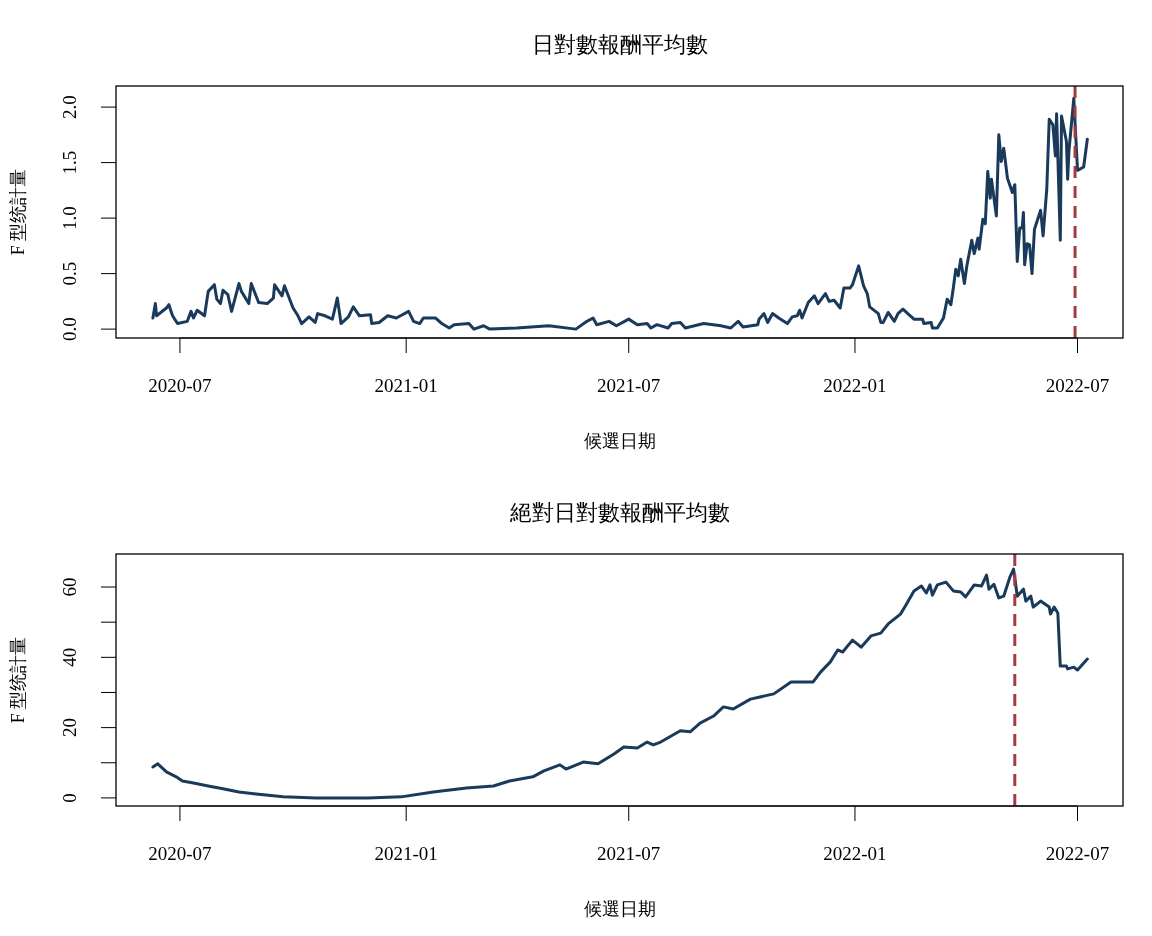 This screenshot has height=936, width=1152. I want to click on y-tick-label: 2.0, so click(69, 107).